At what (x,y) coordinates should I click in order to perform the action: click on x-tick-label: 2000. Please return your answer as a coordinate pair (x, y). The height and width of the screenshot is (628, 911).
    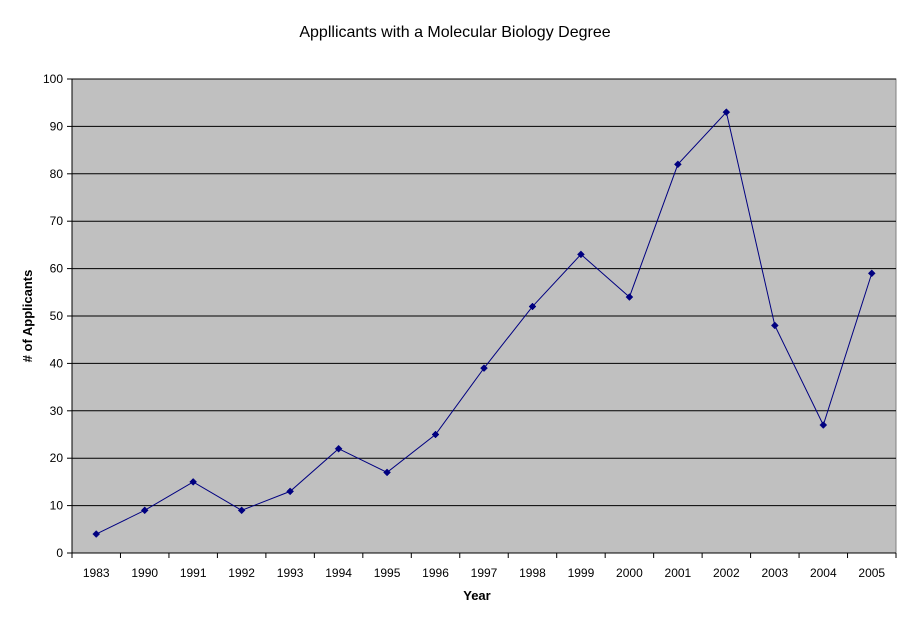
    Looking at the image, I should click on (629, 573).